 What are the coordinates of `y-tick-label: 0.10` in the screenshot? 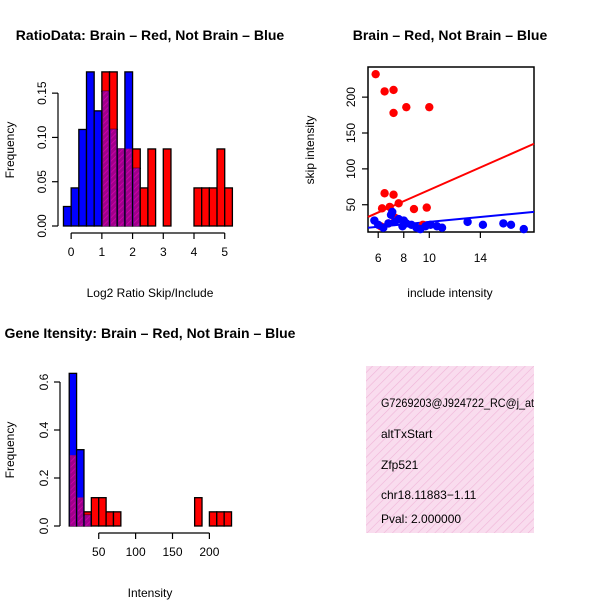 It's located at (42, 137).